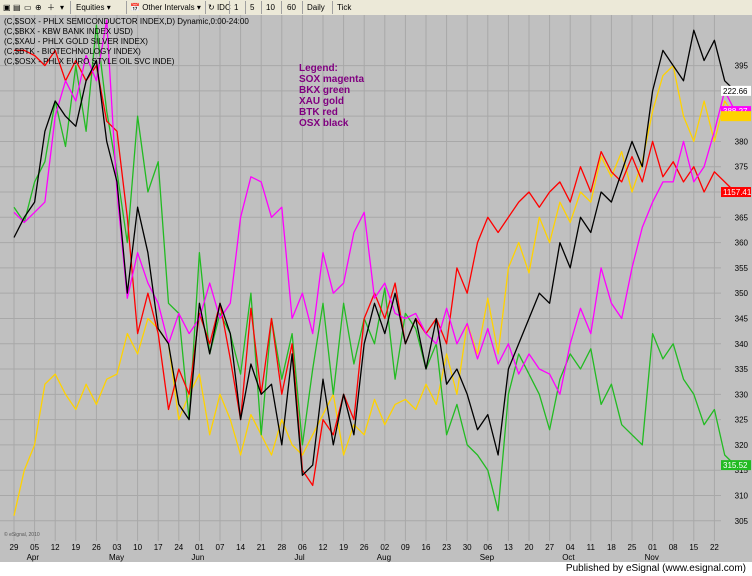 The width and height of the screenshot is (752, 576). What do you see at coordinates (17, 7) in the screenshot?
I see `print-icon: ▤` at bounding box center [17, 7].